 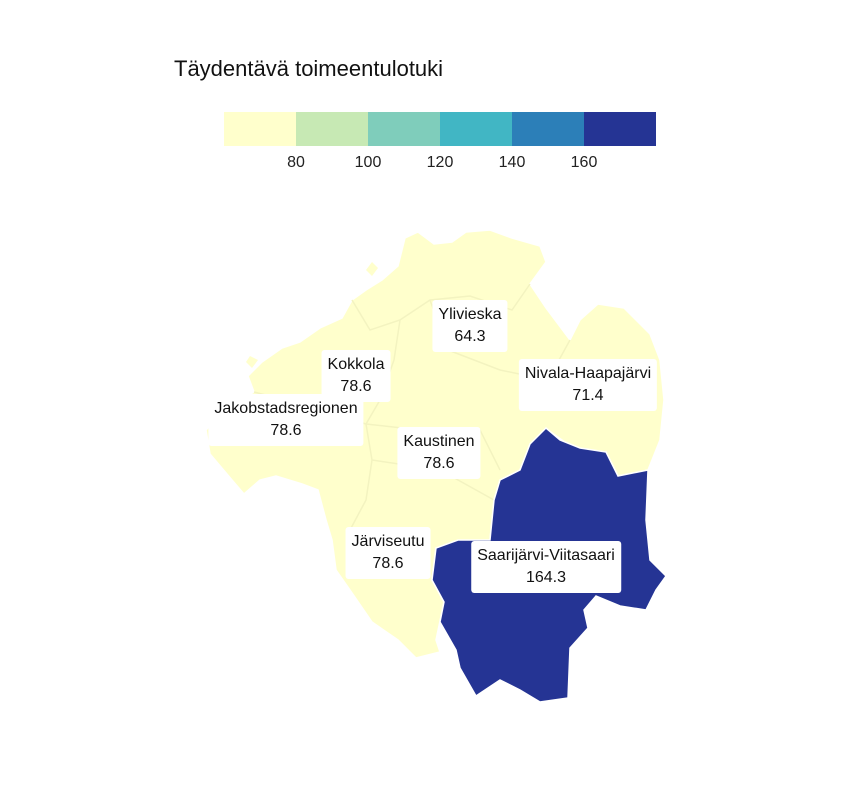 What do you see at coordinates (388, 553) in the screenshot?
I see `region-label-jarviseutu: Järviseutu 78.6` at bounding box center [388, 553].